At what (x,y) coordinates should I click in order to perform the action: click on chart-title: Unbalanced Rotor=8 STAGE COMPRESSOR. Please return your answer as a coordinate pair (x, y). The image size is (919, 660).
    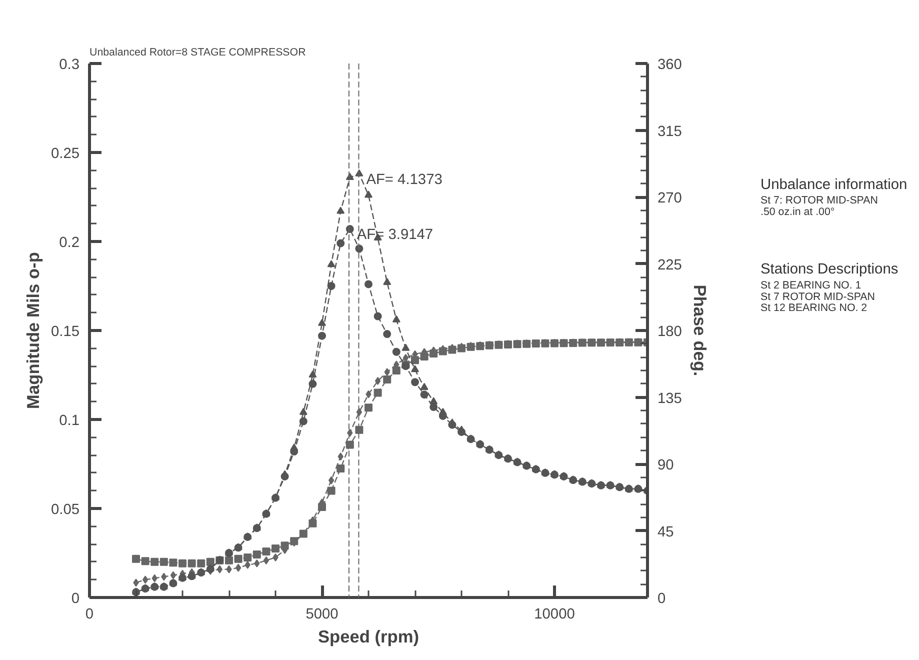
    Looking at the image, I should click on (198, 52).